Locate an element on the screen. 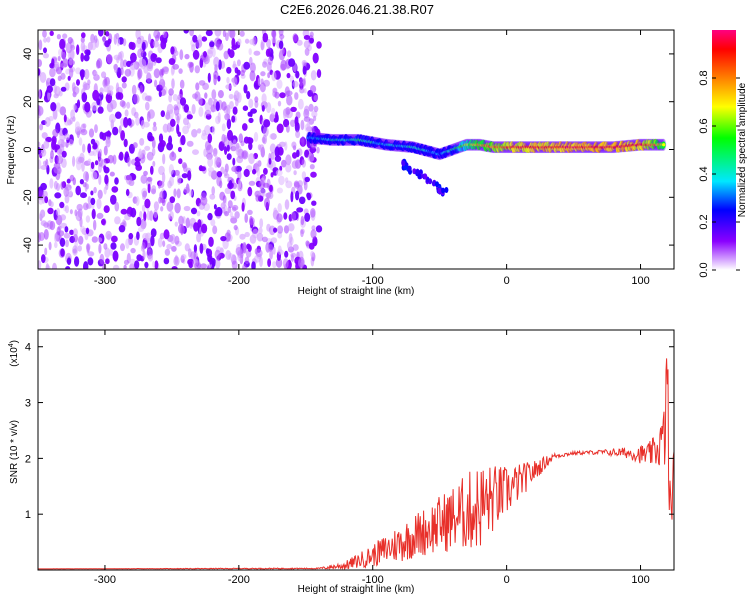 The width and height of the screenshot is (750, 600). colorbar-label: Normalized spectral amplitude is located at coordinates (742, 149).